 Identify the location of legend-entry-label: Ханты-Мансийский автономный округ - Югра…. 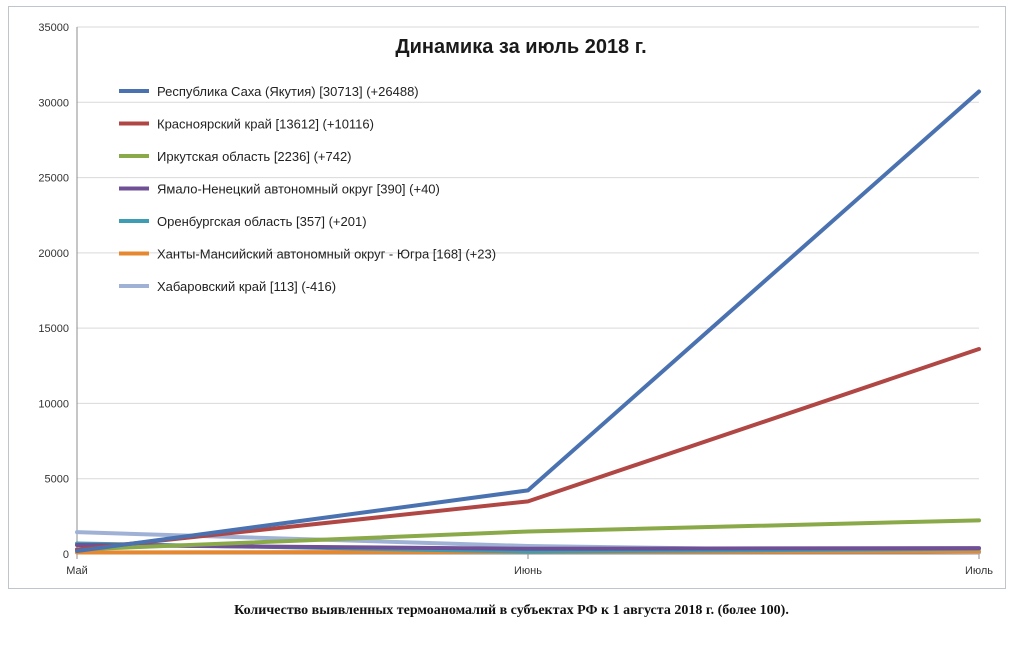
(326, 254).